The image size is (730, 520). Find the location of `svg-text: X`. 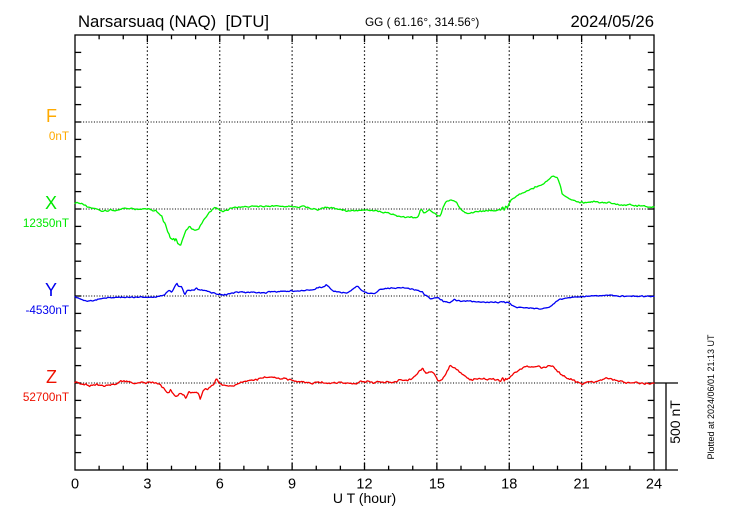

svg-text: X is located at coordinates (51, 203).